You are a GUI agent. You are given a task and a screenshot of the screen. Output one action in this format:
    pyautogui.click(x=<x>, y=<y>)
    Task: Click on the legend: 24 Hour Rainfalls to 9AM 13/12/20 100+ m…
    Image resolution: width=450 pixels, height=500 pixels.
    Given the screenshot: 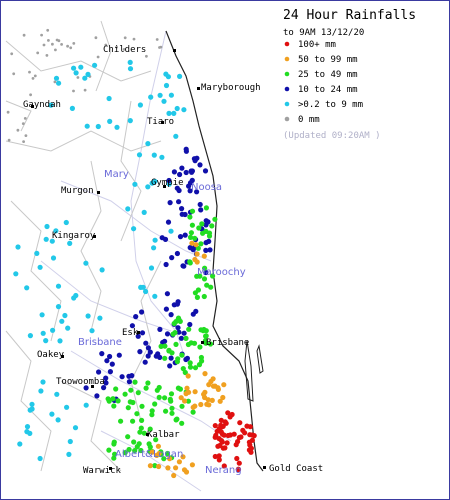 What is the action you would take?
    pyautogui.click(x=349, y=74)
    